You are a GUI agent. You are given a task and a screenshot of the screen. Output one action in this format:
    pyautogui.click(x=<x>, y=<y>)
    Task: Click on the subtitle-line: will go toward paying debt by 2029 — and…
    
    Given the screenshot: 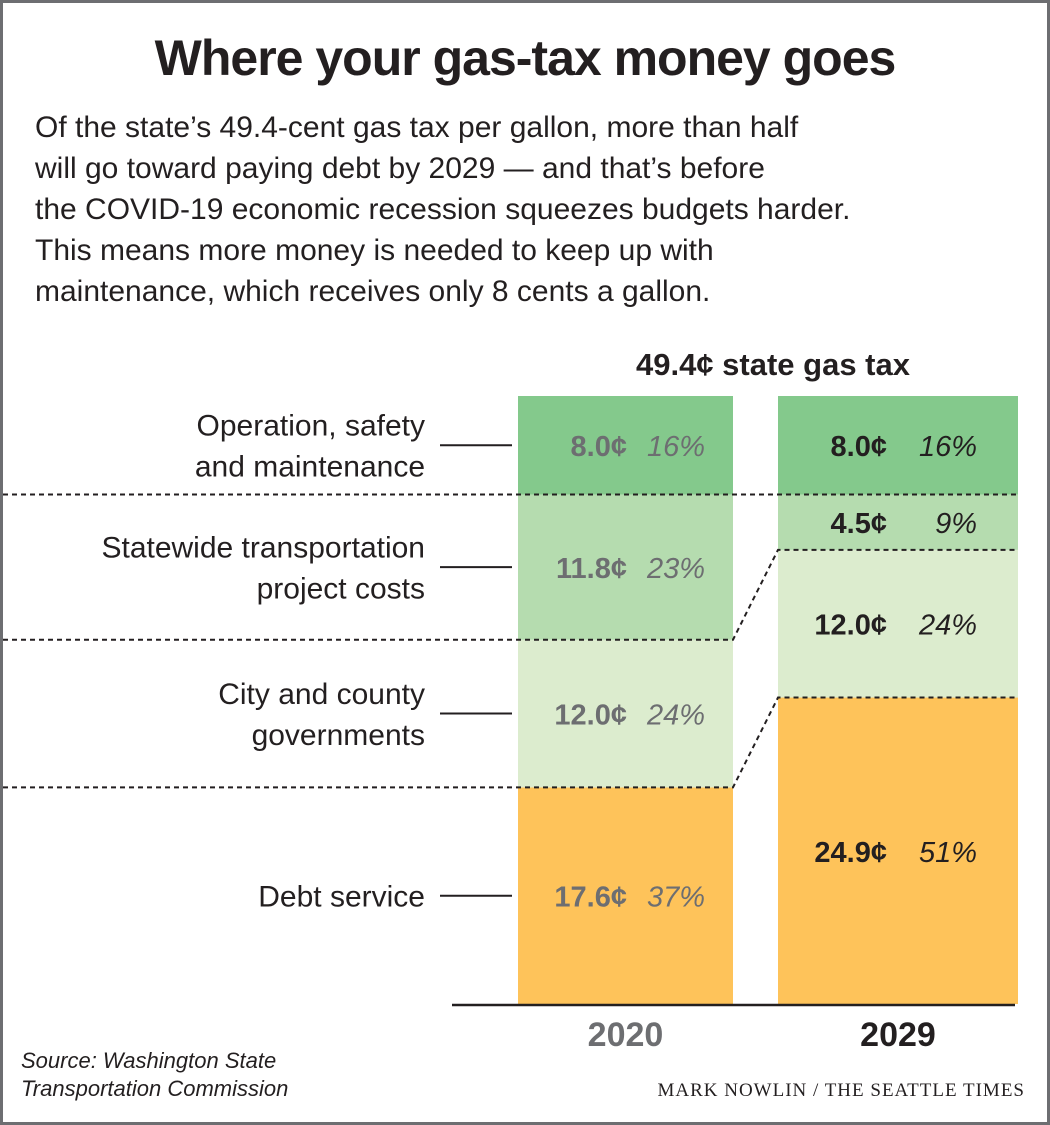 What is the action you would take?
    pyautogui.click(x=400, y=168)
    